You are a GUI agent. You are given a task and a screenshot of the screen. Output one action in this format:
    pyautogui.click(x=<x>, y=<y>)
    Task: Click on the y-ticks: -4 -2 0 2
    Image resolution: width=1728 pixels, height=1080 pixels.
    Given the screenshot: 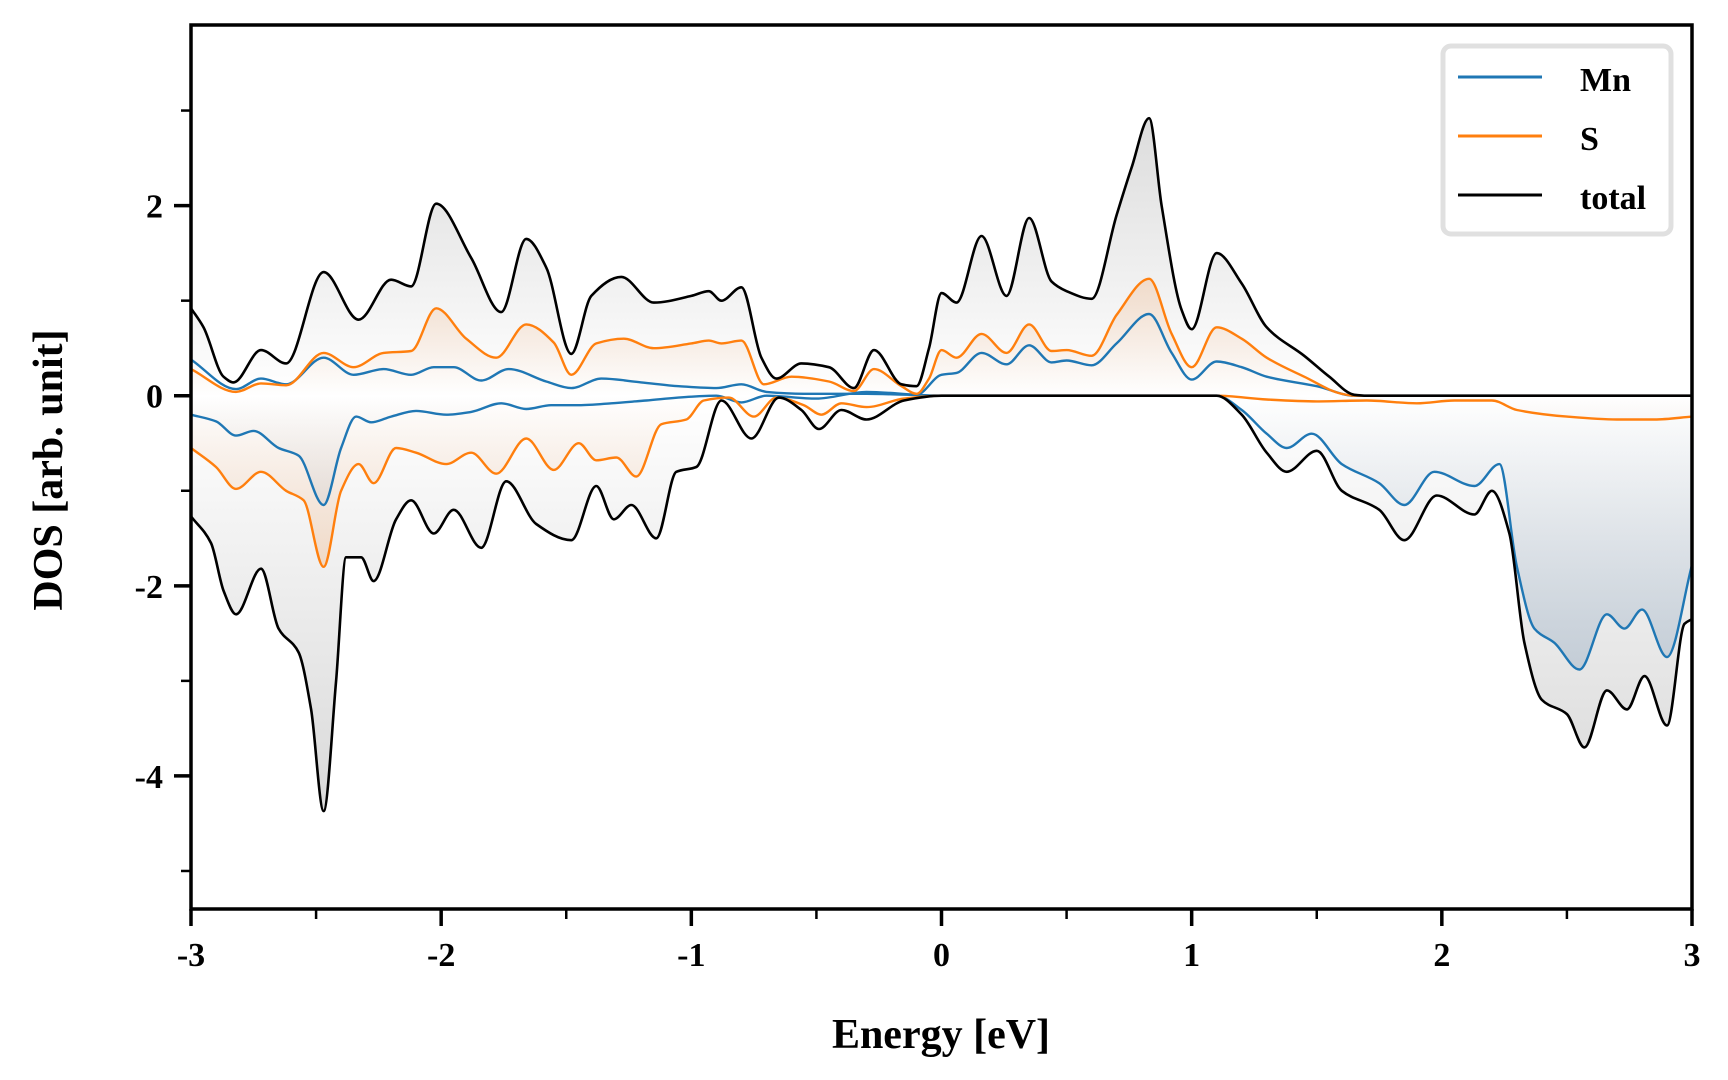 What is the action you would take?
    pyautogui.click(x=163, y=491)
    